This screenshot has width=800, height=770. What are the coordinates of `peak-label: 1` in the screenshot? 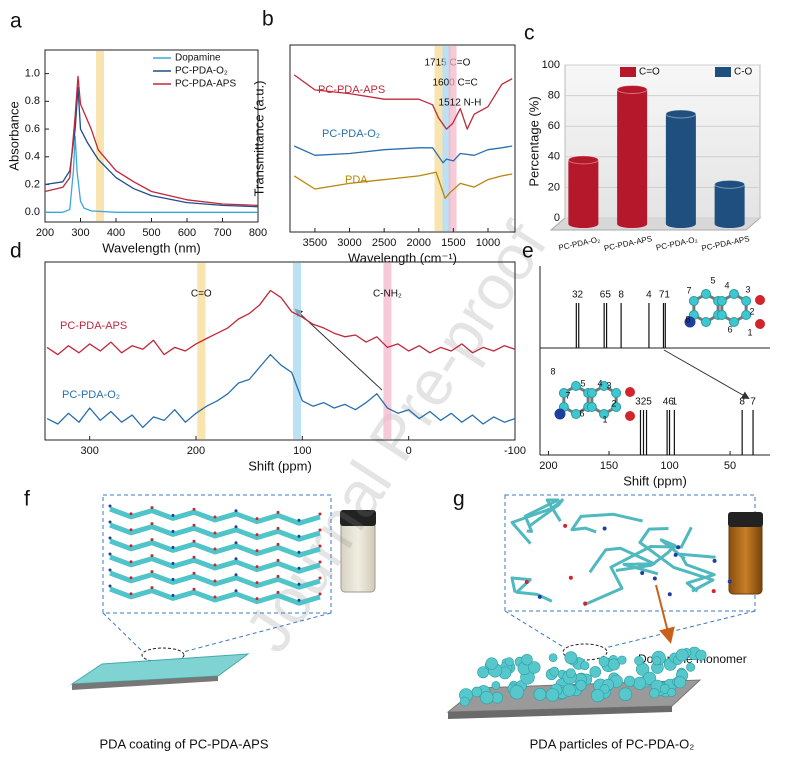 It's located at (675, 402).